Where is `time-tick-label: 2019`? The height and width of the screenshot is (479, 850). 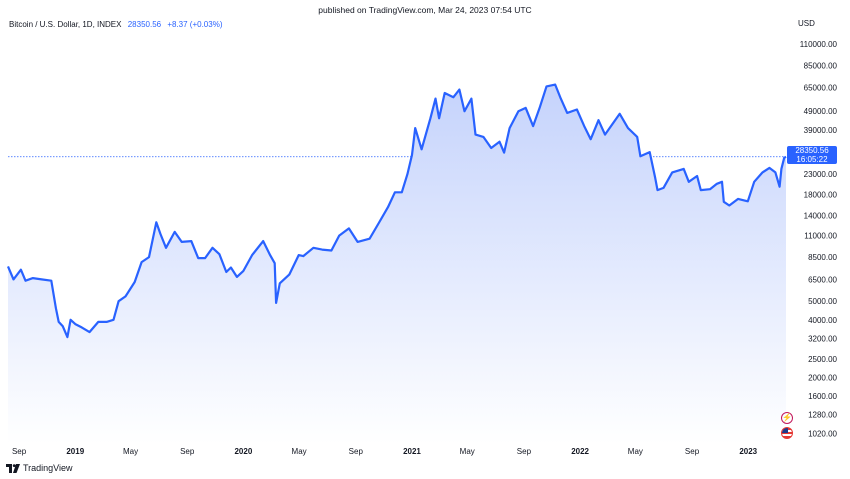
time-tick-label: 2019 is located at coordinates (75, 451).